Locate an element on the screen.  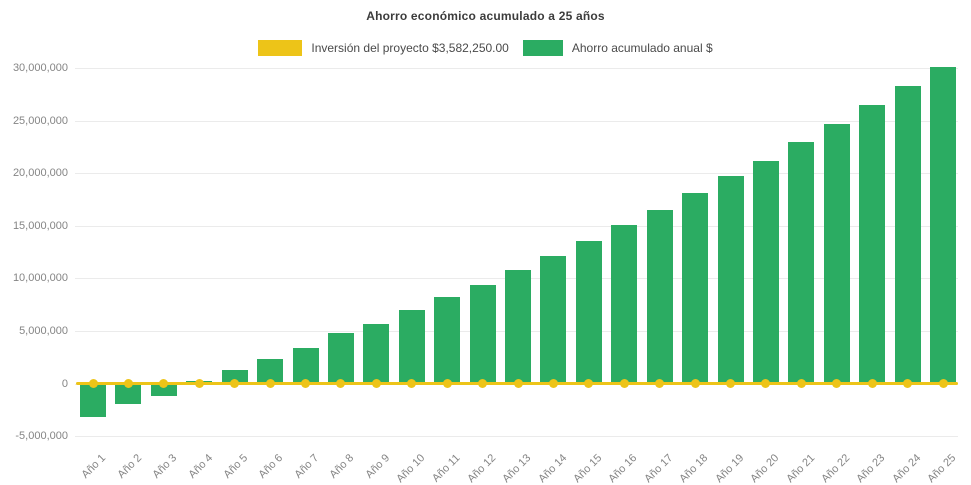
x-axis-label-year-23: Año 23 is located at coordinates (871, 468).